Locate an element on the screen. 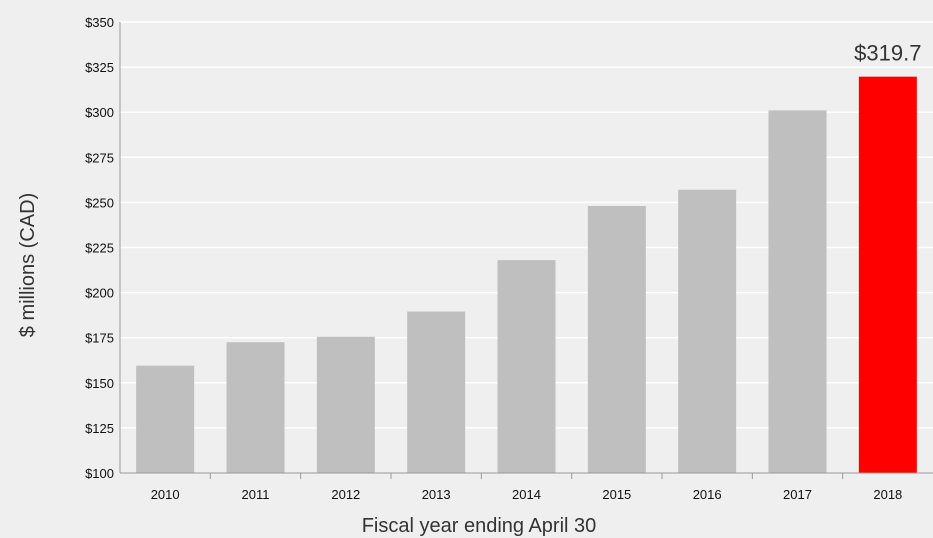 Image resolution: width=933 pixels, height=538 pixels. data-labels: $319.7 is located at coordinates (887, 53).